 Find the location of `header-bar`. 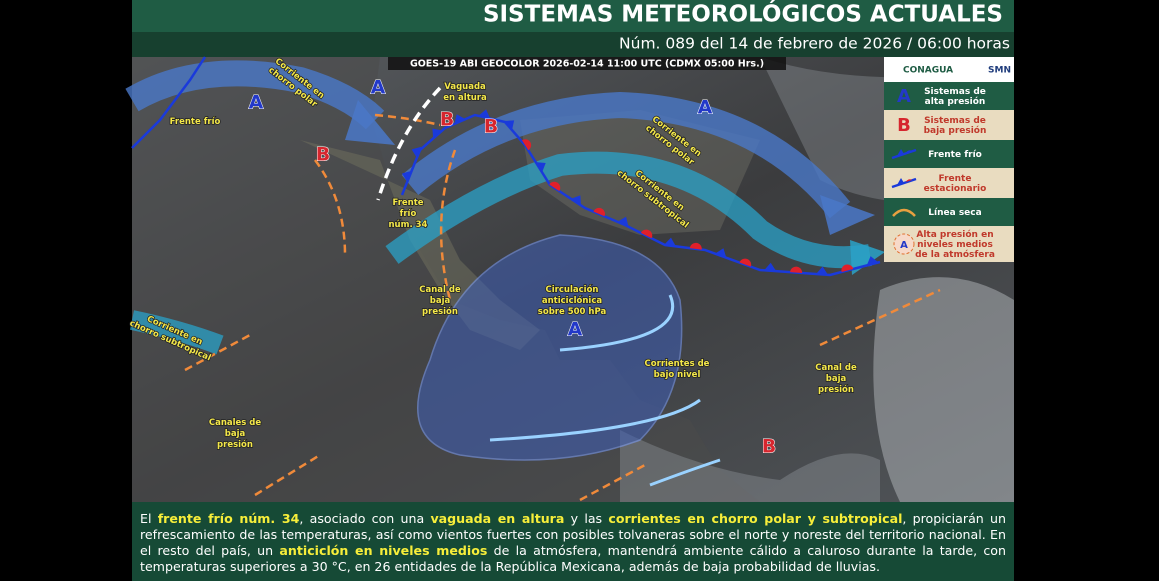

header-bar is located at coordinates (573, 16).